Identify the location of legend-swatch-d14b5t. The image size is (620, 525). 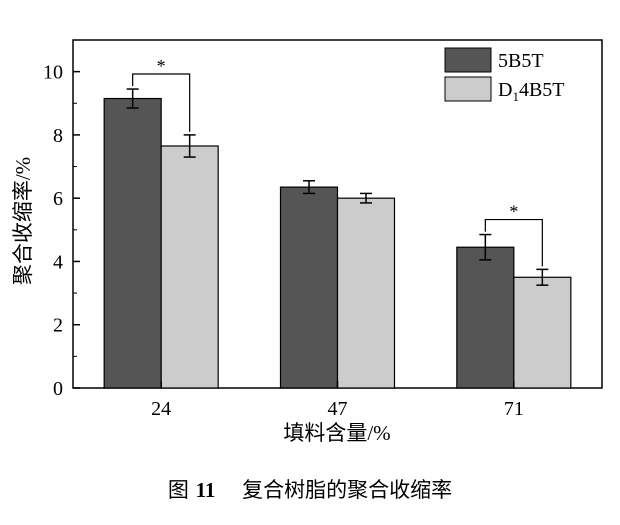
(468, 89).